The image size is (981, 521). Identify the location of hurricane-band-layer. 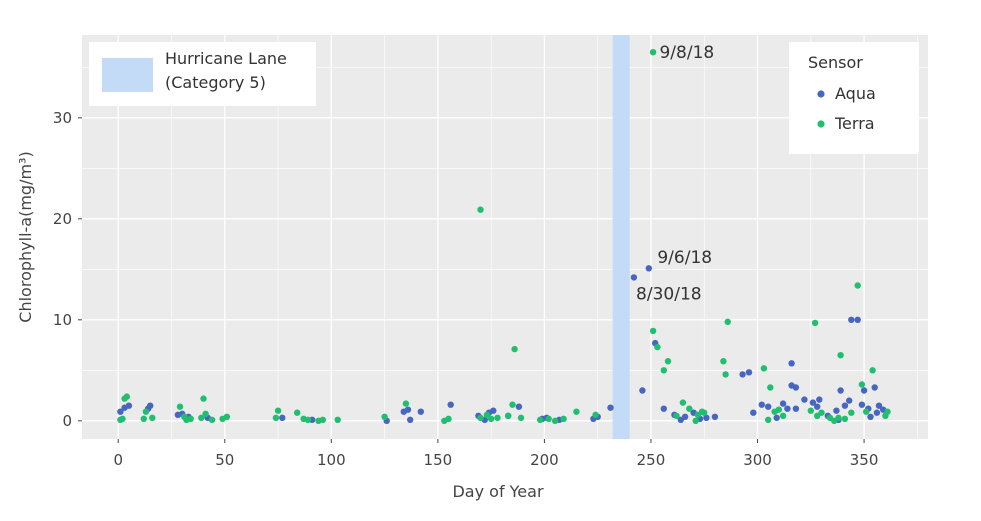
(621, 237).